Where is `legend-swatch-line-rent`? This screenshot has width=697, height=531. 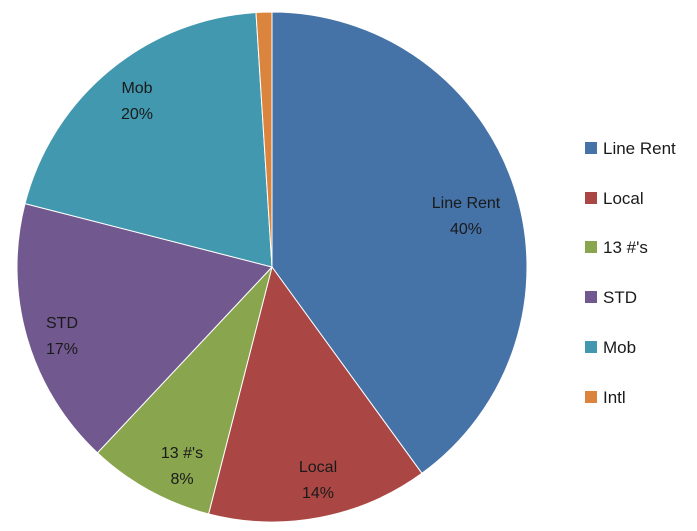 legend-swatch-line-rent is located at coordinates (591, 148).